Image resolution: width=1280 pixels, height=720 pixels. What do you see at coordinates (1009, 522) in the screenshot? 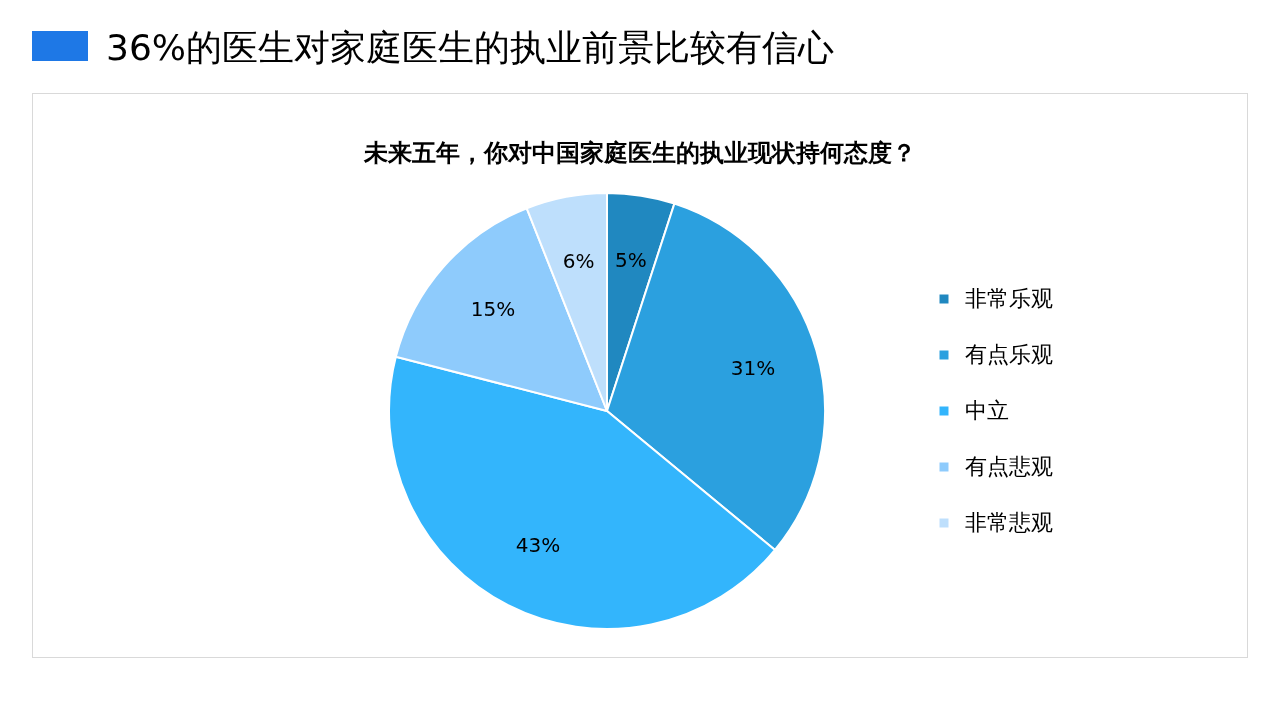
I see `legend-label: 非常悲观` at bounding box center [1009, 522].